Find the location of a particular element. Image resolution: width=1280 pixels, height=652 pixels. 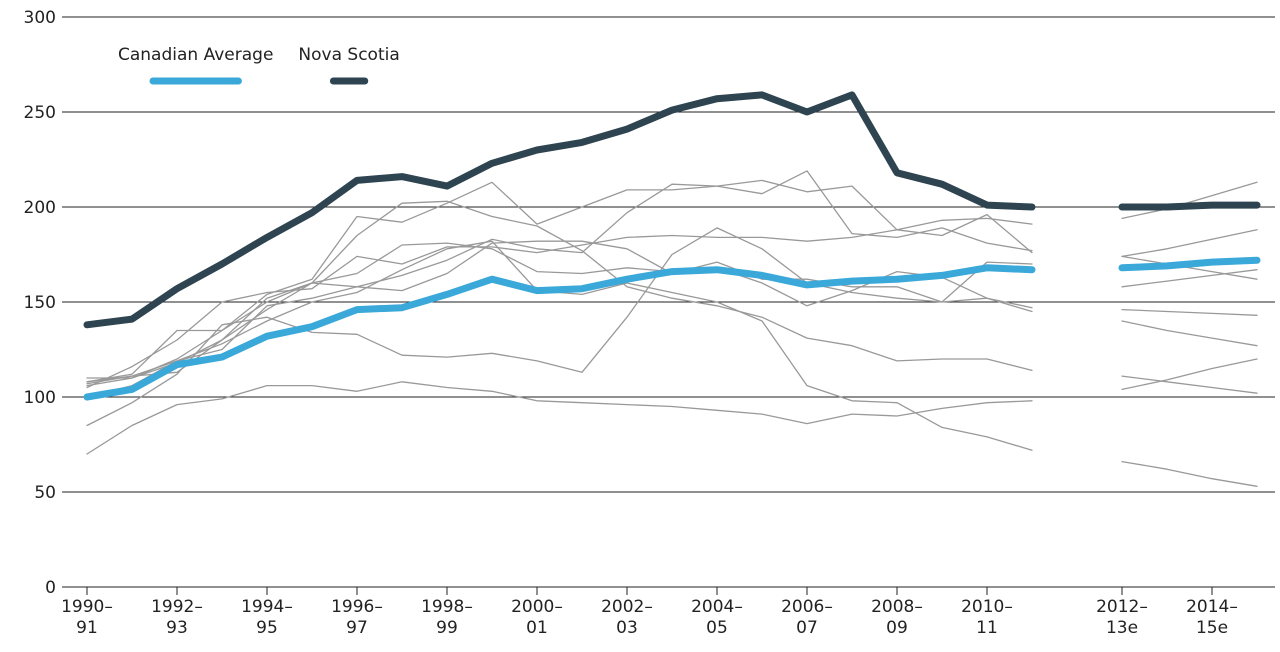

y-tick-label: 250 is located at coordinates (40, 113).